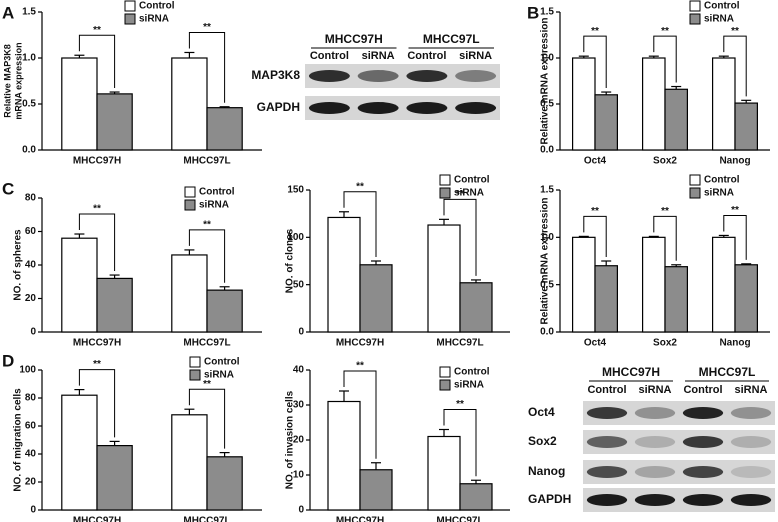  Describe the element at coordinates (665, 343) in the screenshot. I see `x-tick-label: Sox2` at that location.